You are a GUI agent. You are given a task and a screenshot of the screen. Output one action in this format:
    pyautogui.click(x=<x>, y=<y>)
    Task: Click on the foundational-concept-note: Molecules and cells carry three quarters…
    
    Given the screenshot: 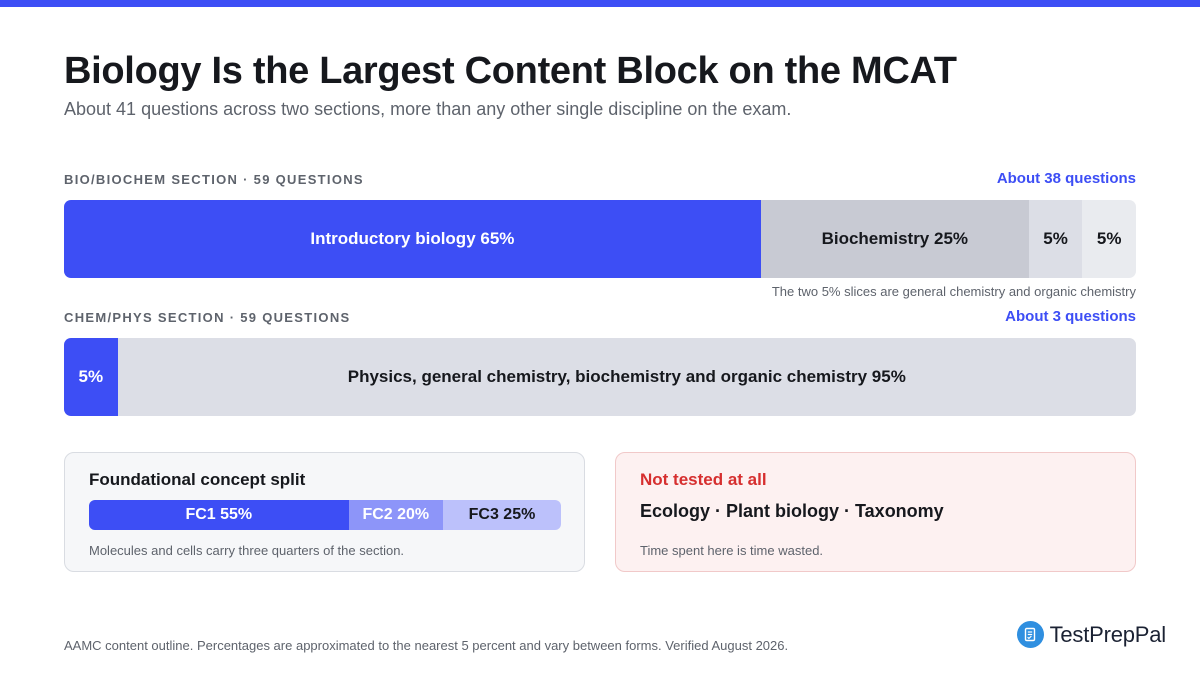 What is the action you would take?
    pyautogui.click(x=247, y=550)
    